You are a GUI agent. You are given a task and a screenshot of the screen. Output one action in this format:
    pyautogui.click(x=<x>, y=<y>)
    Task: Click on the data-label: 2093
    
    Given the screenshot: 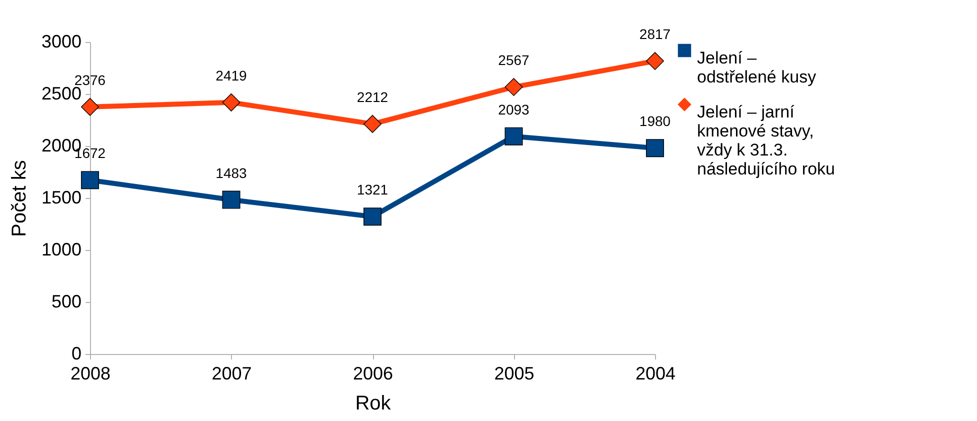 What is the action you would take?
    pyautogui.click(x=514, y=109)
    